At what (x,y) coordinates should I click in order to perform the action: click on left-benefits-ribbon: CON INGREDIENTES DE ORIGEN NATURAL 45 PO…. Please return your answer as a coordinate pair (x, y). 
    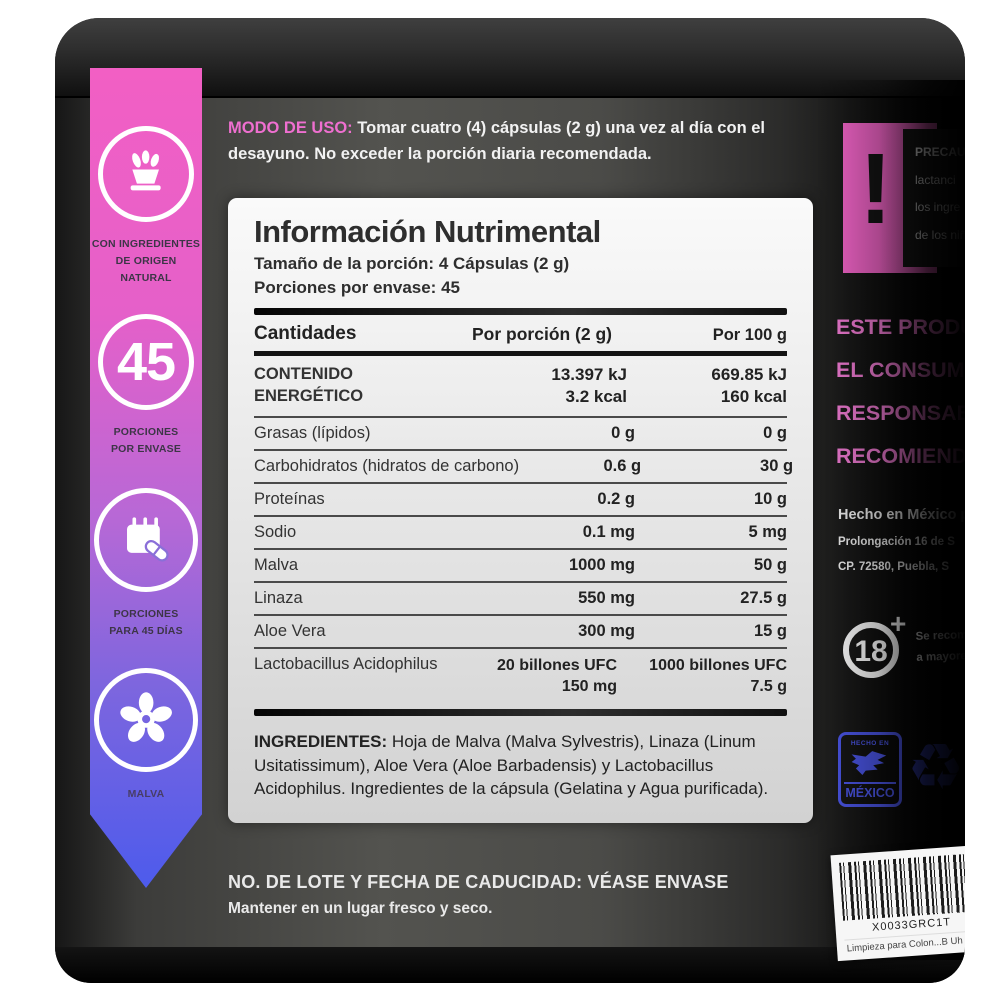
    Looking at the image, I should click on (146, 478).